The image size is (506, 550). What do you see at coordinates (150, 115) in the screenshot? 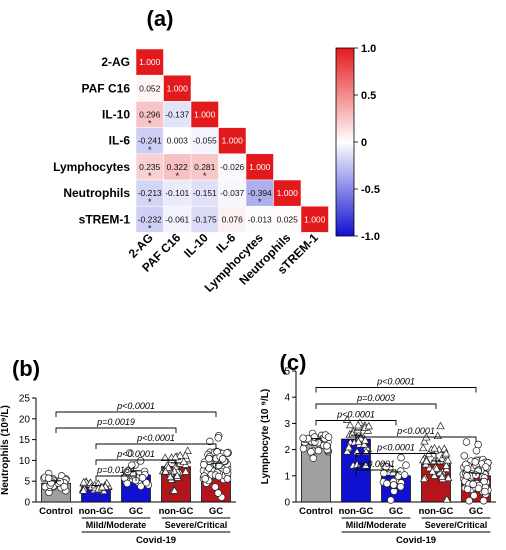
I see `heatmap-value: 0.296` at bounding box center [150, 115].